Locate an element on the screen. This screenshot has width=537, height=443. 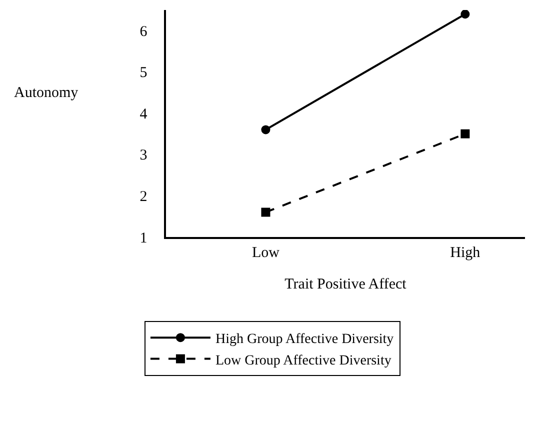
x-tick-label: High is located at coordinates (465, 252).